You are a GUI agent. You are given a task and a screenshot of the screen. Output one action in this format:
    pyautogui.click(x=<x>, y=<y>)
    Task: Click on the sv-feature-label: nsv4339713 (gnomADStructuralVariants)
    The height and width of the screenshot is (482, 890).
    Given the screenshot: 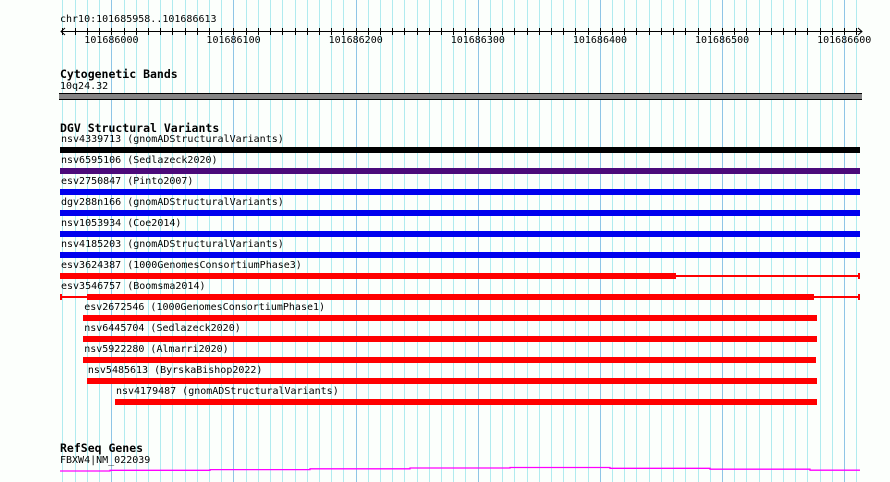 What is the action you would take?
    pyautogui.click(x=172, y=139)
    